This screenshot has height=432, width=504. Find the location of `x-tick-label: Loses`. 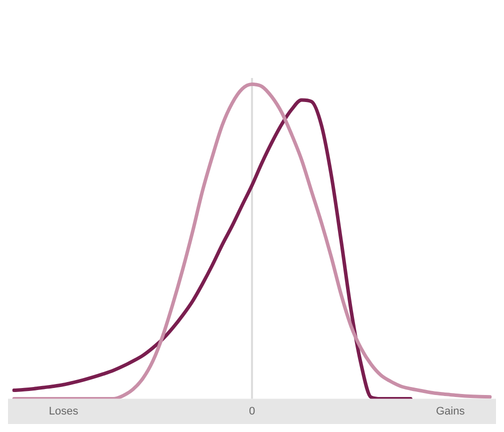

x-tick-label: Loses is located at coordinates (63, 411).